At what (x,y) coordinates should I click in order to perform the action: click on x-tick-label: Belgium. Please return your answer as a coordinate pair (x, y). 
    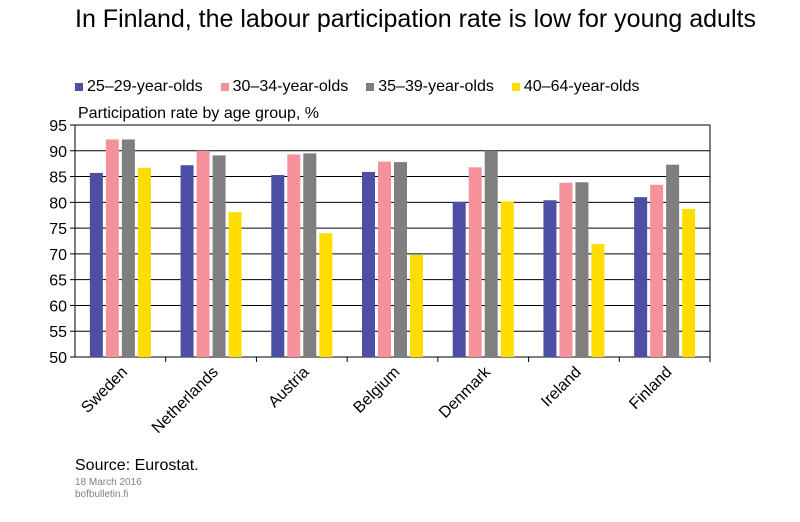
    Looking at the image, I should click on (376, 390).